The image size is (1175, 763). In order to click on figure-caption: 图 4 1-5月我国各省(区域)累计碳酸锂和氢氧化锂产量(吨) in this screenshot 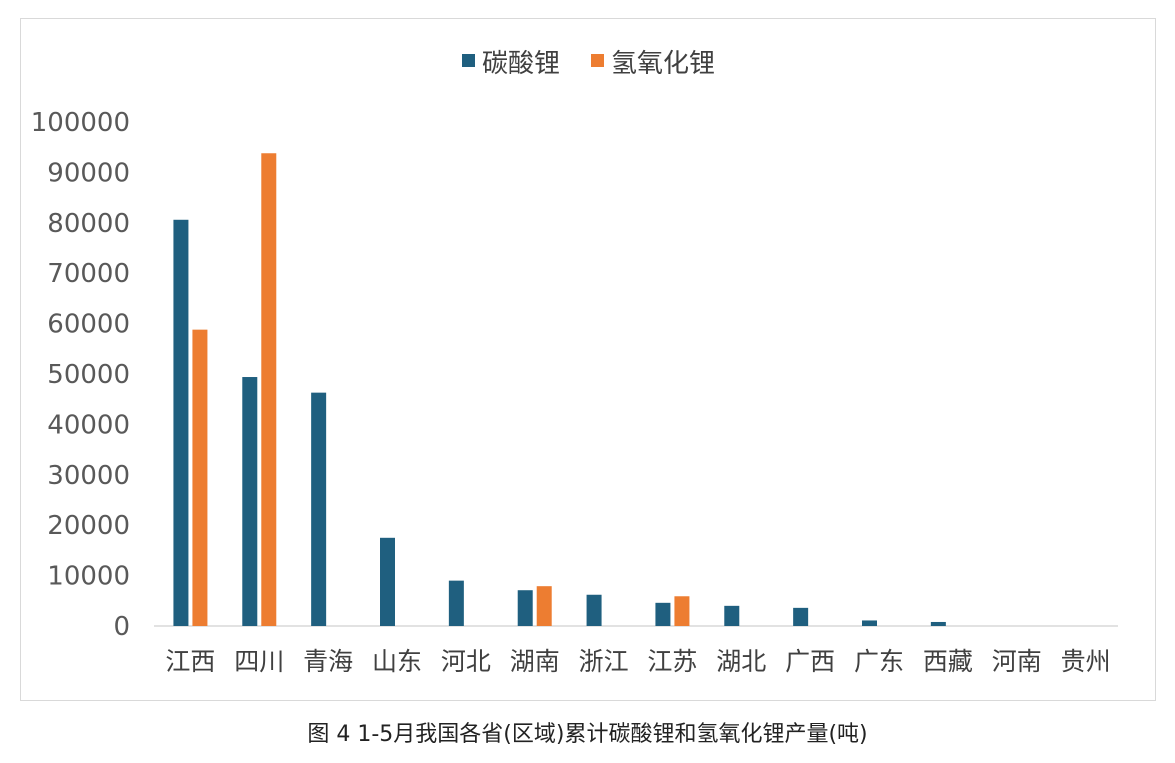, I will do `click(587, 734)`.